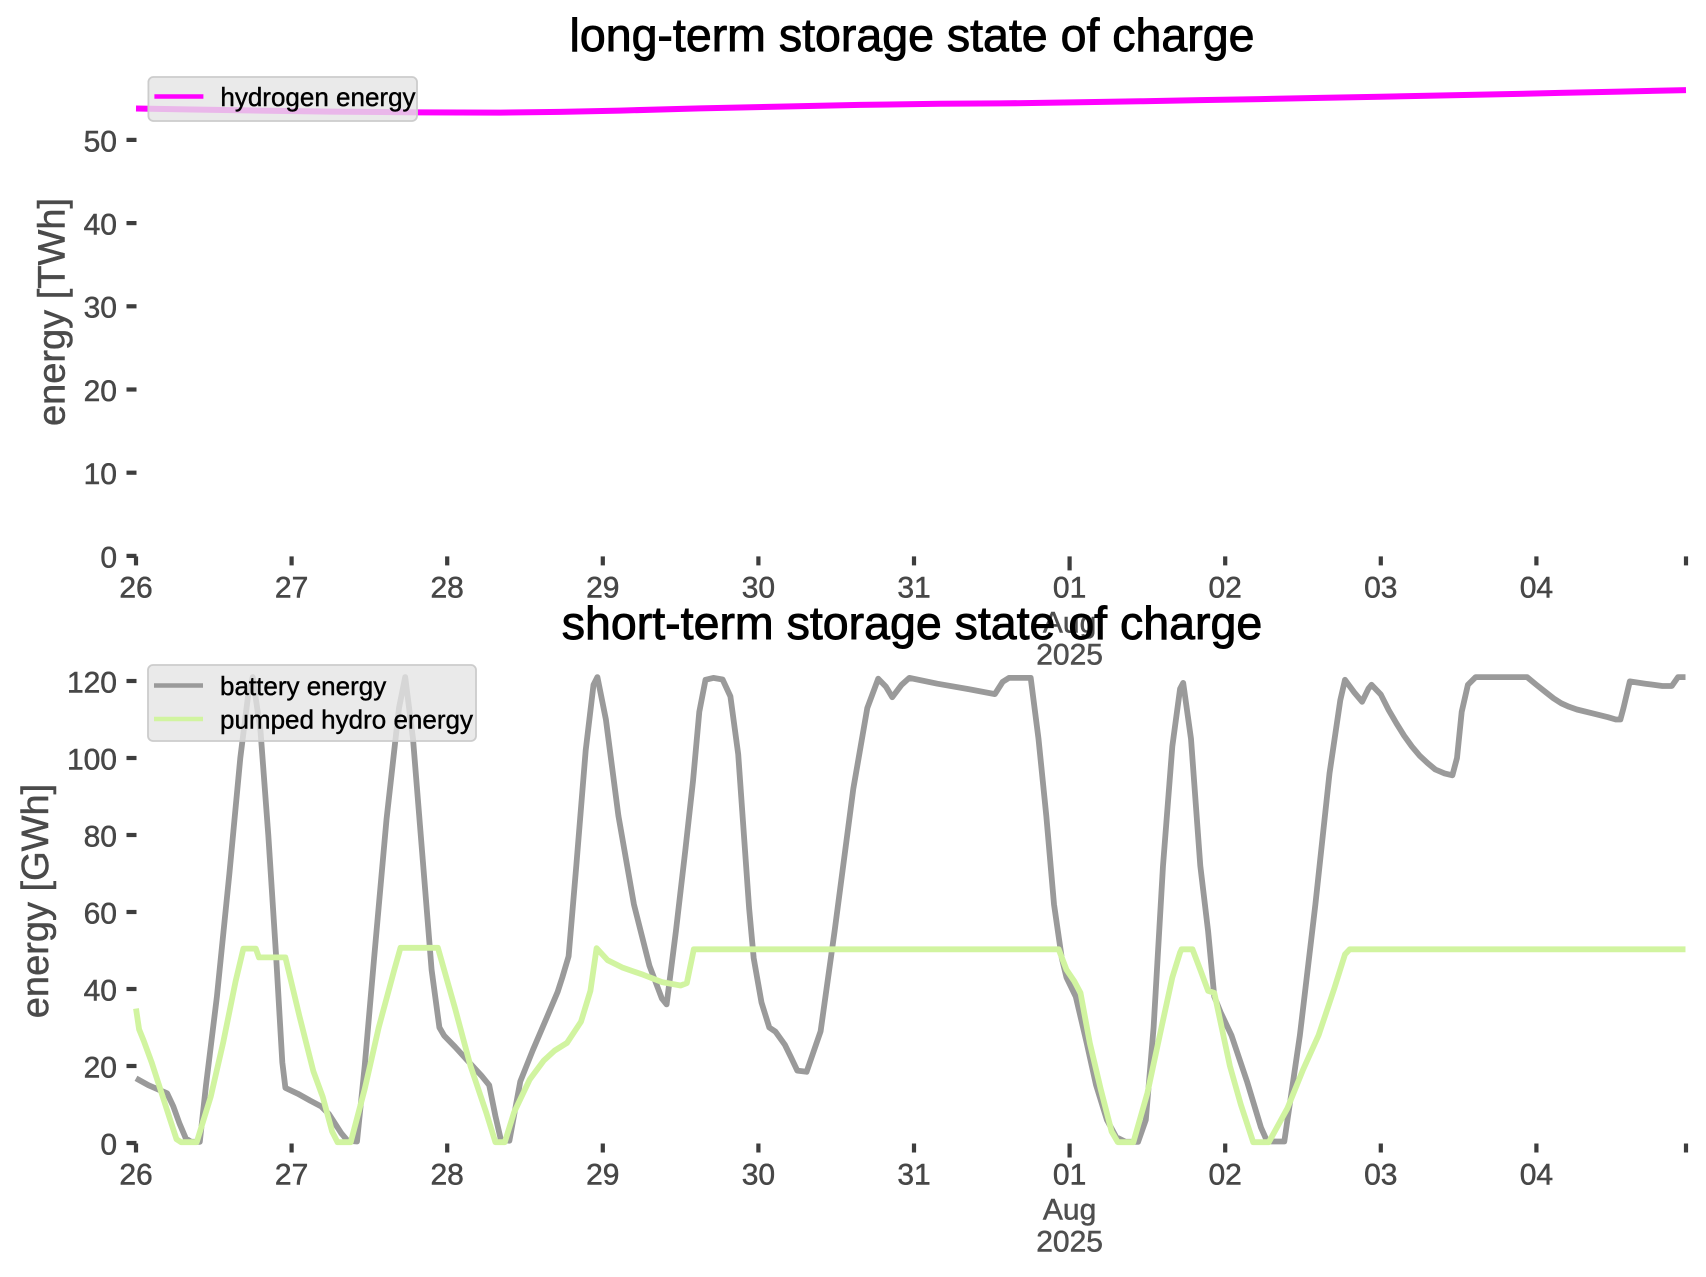  Describe the element at coordinates (92, 682) in the screenshot. I see `svg-text: 120` at that location.